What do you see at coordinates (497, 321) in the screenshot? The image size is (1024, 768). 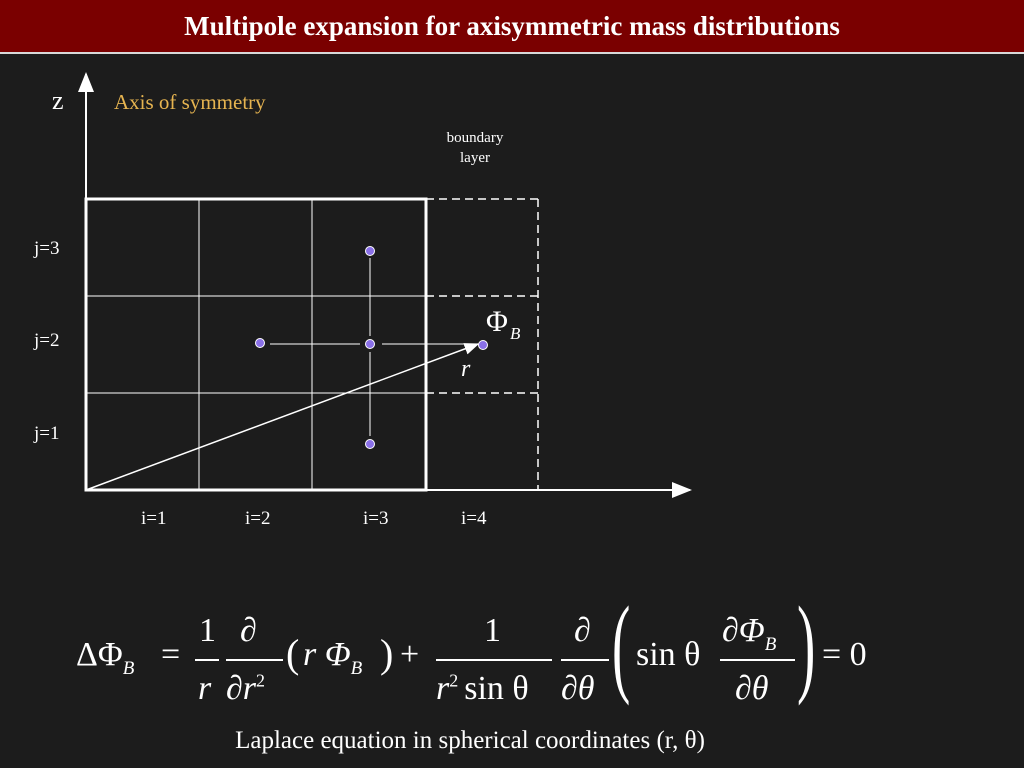 I see `phi-symbol: Φ` at bounding box center [497, 321].